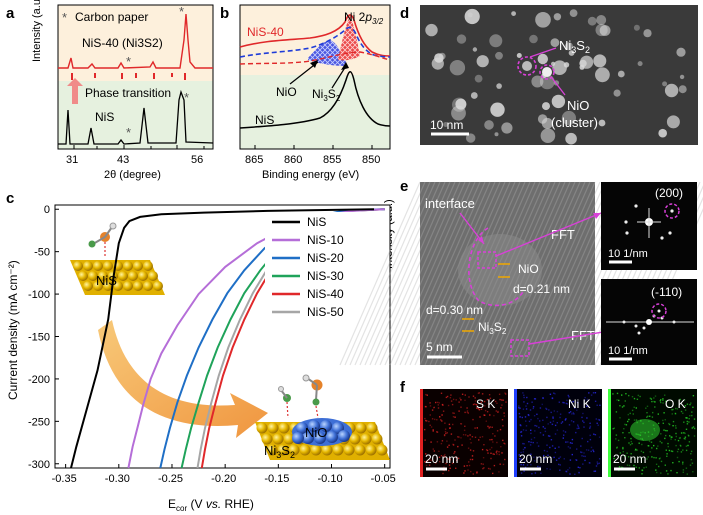  I want to click on stem-image-d, so click(559, 75).